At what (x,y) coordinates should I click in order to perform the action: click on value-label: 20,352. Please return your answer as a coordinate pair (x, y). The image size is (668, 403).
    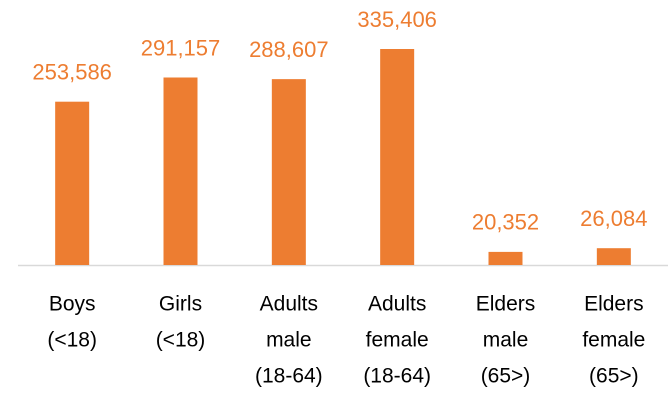
    Looking at the image, I should click on (505, 222).